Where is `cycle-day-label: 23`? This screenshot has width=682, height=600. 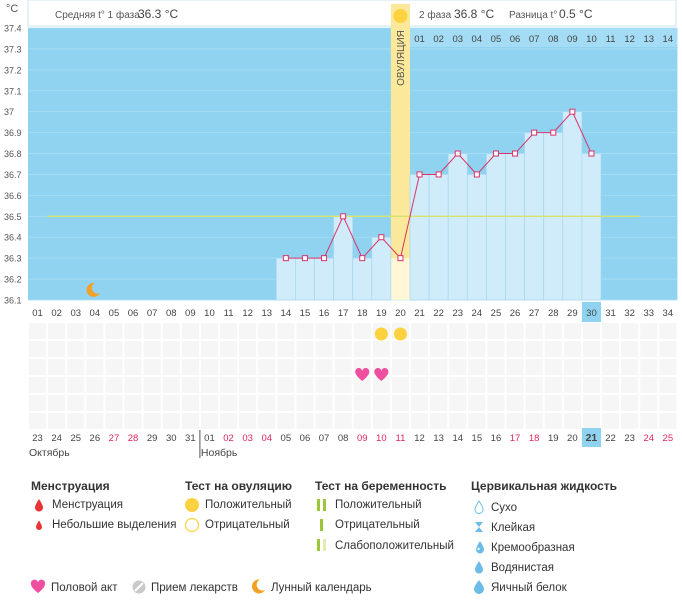 cycle-day-label: 23 is located at coordinates (457, 313).